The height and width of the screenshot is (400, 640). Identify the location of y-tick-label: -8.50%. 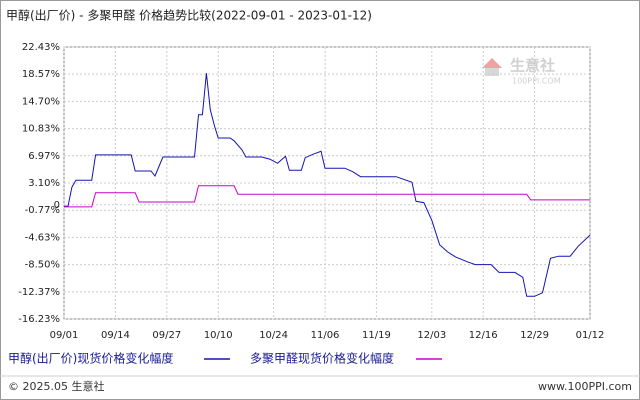
(42, 265).